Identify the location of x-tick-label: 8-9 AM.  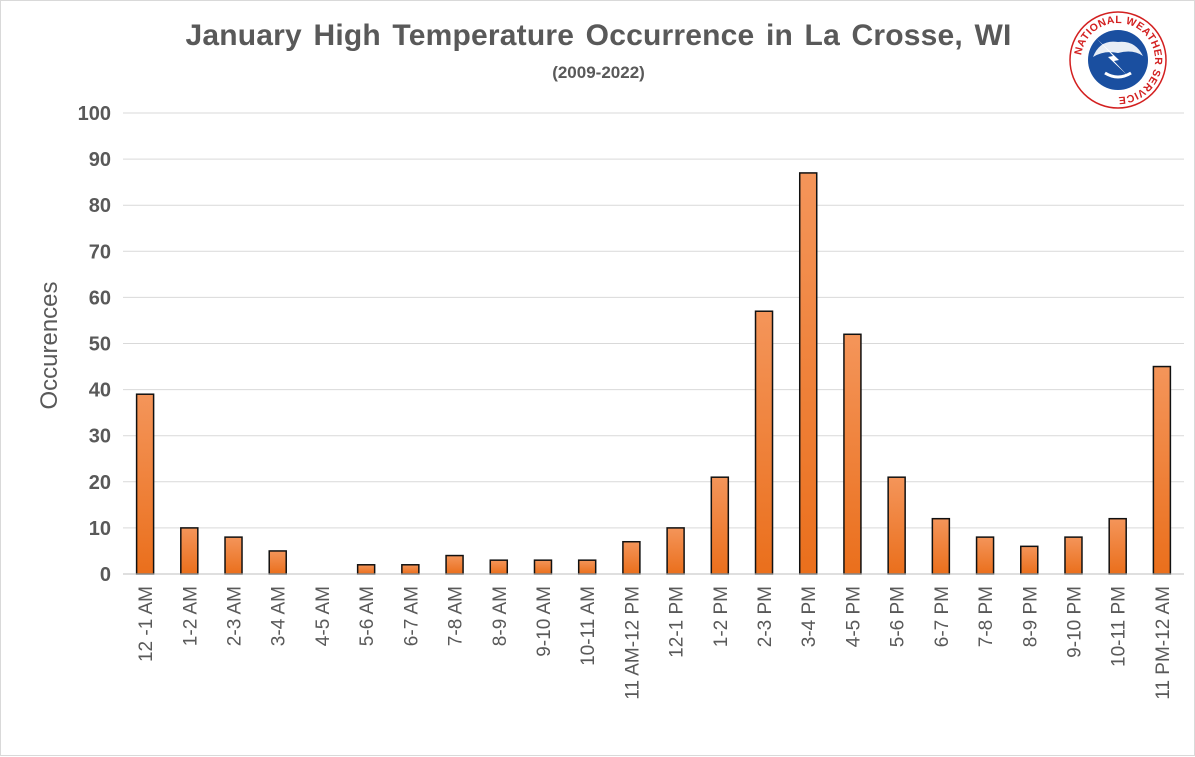
(500, 616).